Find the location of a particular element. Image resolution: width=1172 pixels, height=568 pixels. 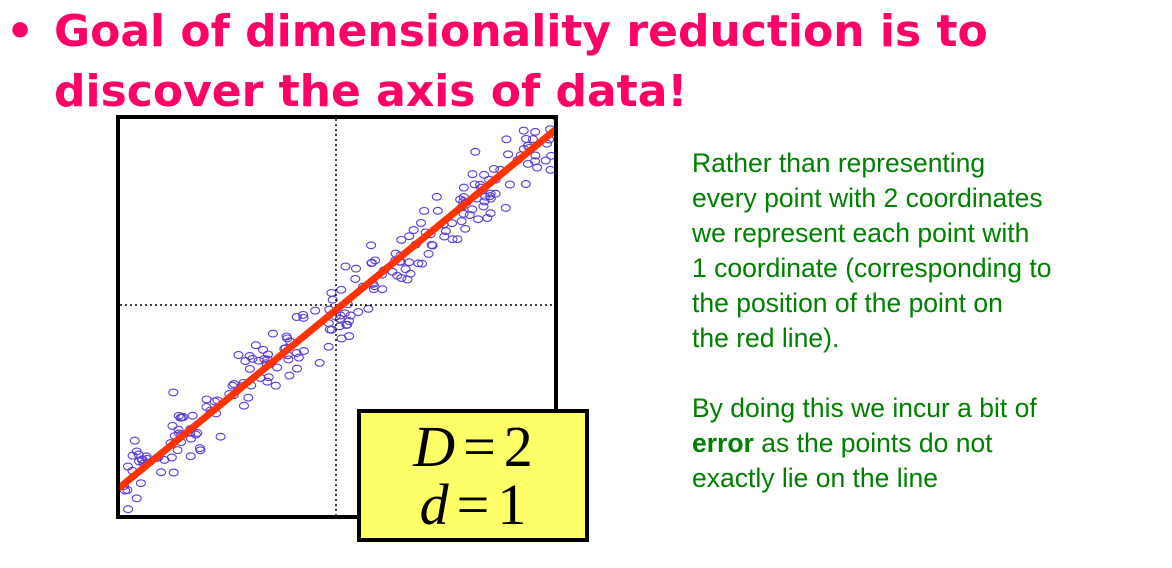

D-symbol: D is located at coordinates (434, 446).